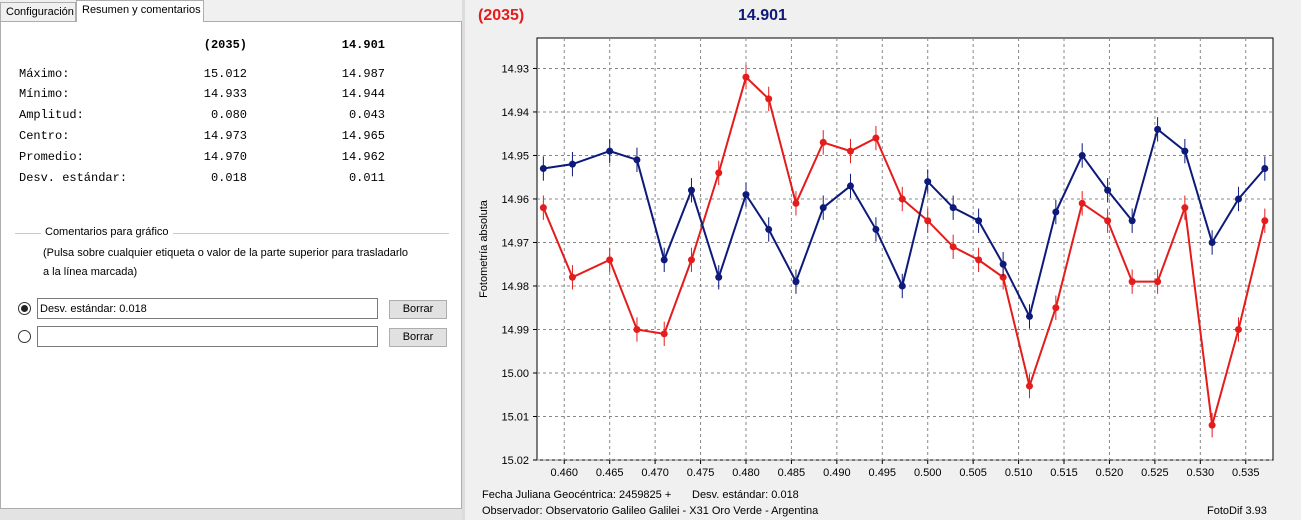 This screenshot has height=520, width=1301. I want to click on x-tick-label: 0.515, so click(1064, 473).